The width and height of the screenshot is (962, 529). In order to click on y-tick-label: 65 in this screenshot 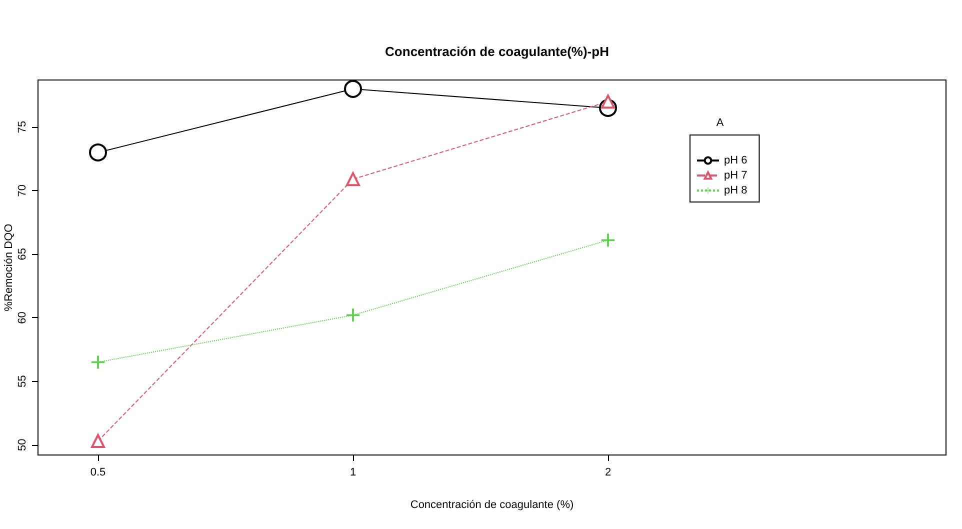, I will do `click(22, 254)`.